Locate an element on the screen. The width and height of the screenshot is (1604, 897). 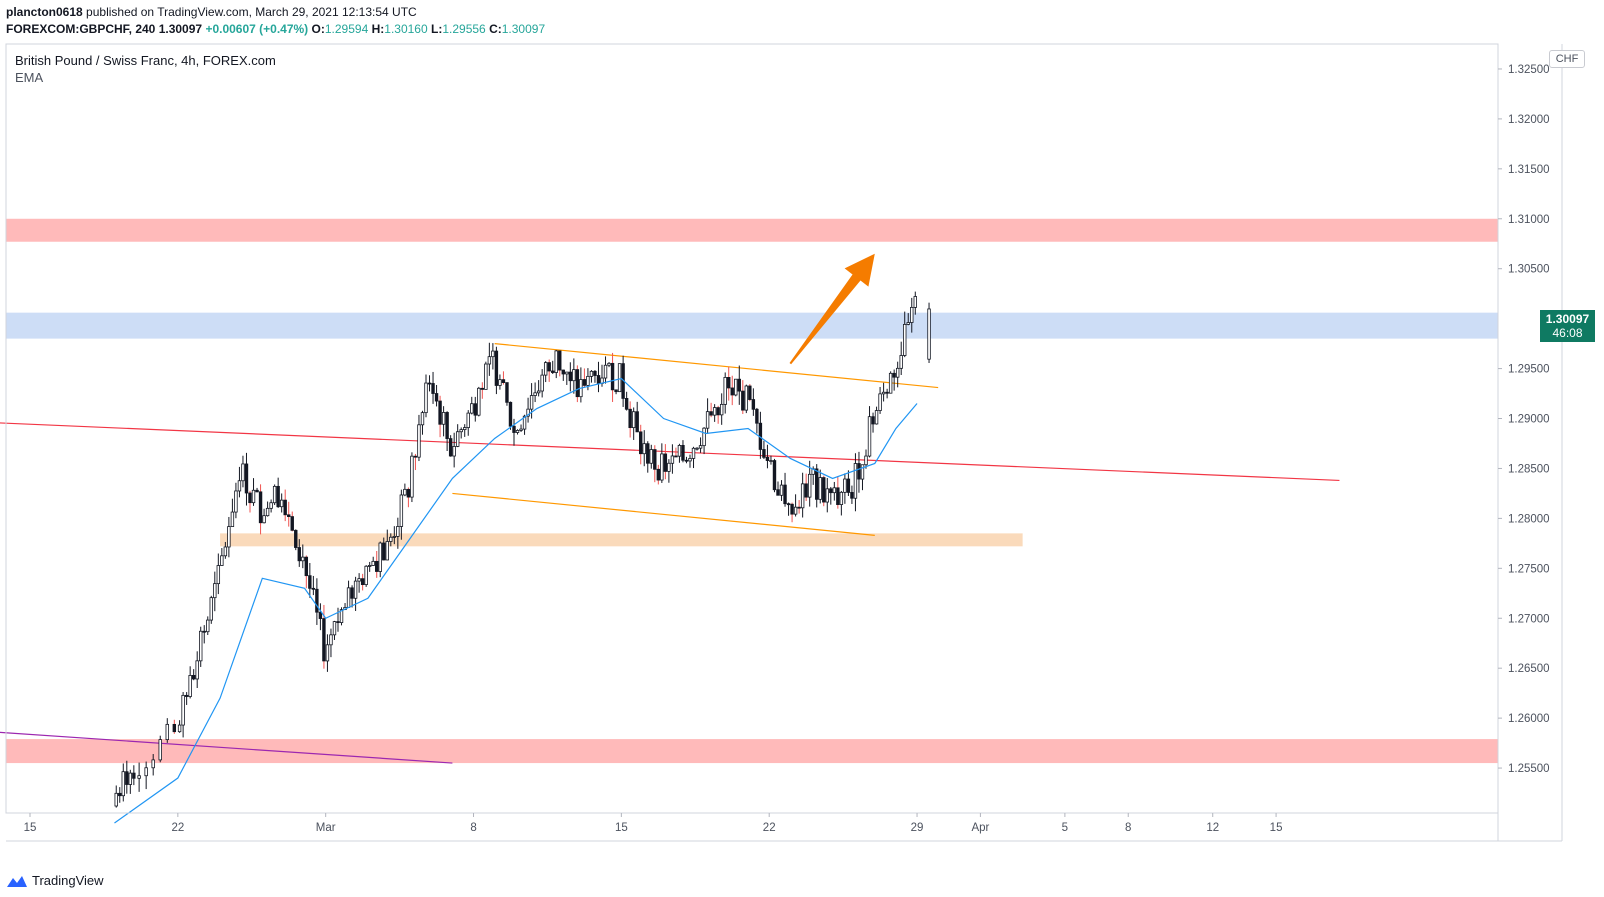
x-tick-label: Apr is located at coordinates (980, 828).